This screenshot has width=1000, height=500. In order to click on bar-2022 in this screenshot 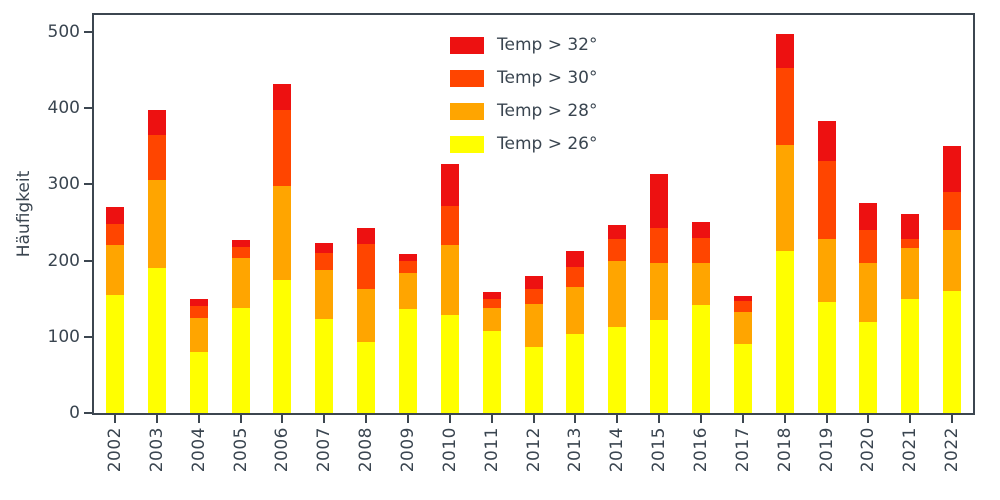, I will do `click(952, 279)`.